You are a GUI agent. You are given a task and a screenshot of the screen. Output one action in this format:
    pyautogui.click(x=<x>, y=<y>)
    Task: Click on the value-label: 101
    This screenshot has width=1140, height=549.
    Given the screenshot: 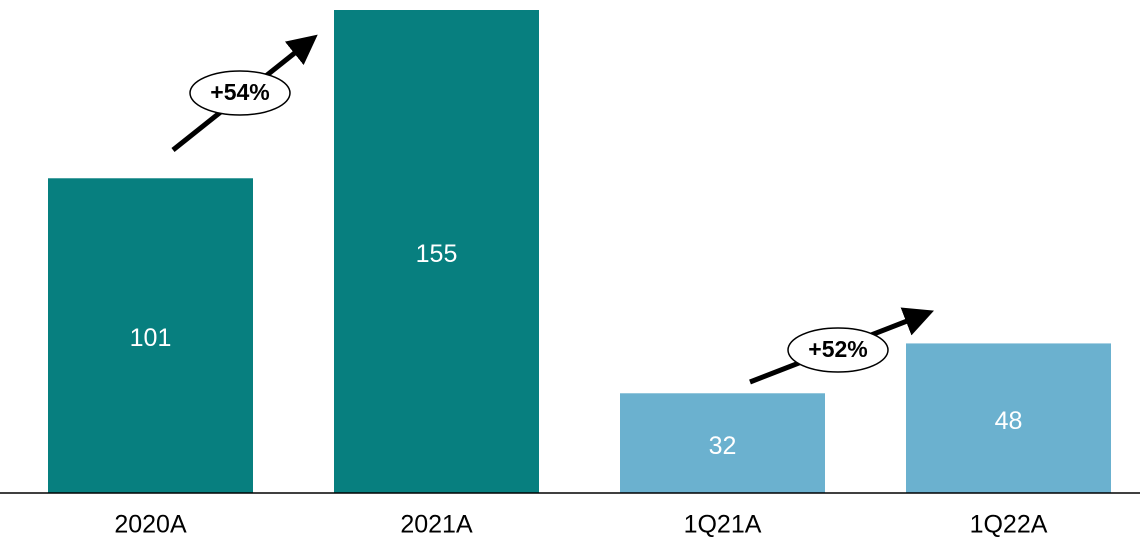 What is the action you would take?
    pyautogui.click(x=151, y=338)
    